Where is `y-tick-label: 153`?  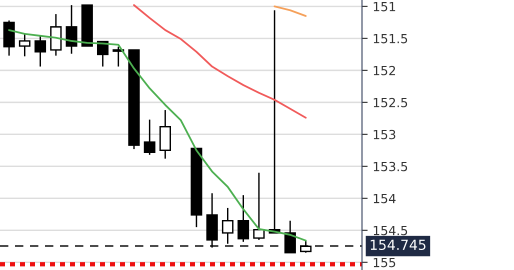 y-tick-label: 153 is located at coordinates (385, 135).